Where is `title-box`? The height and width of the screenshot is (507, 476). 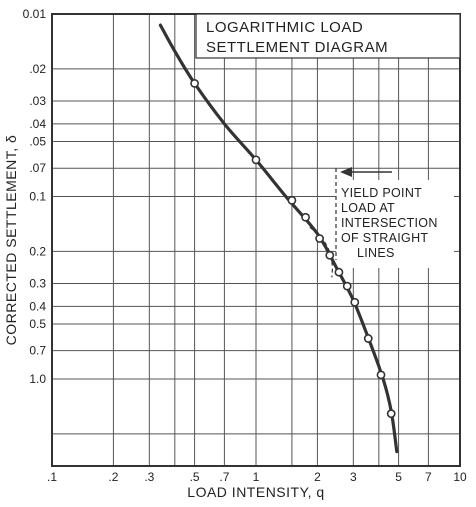 title-box is located at coordinates (328, 36).